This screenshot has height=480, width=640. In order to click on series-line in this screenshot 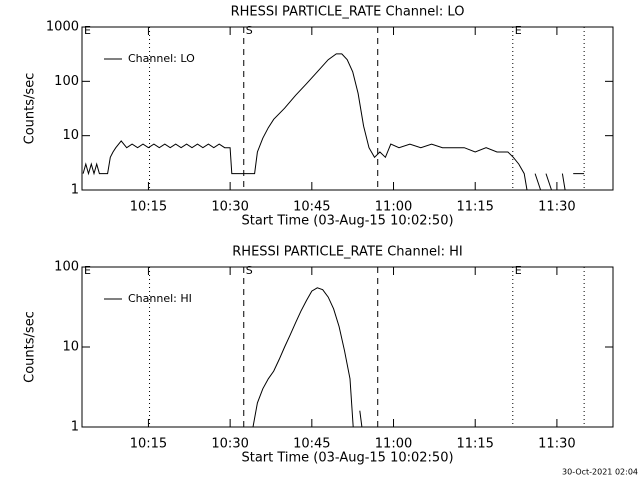, I will do `click(307, 357)`.